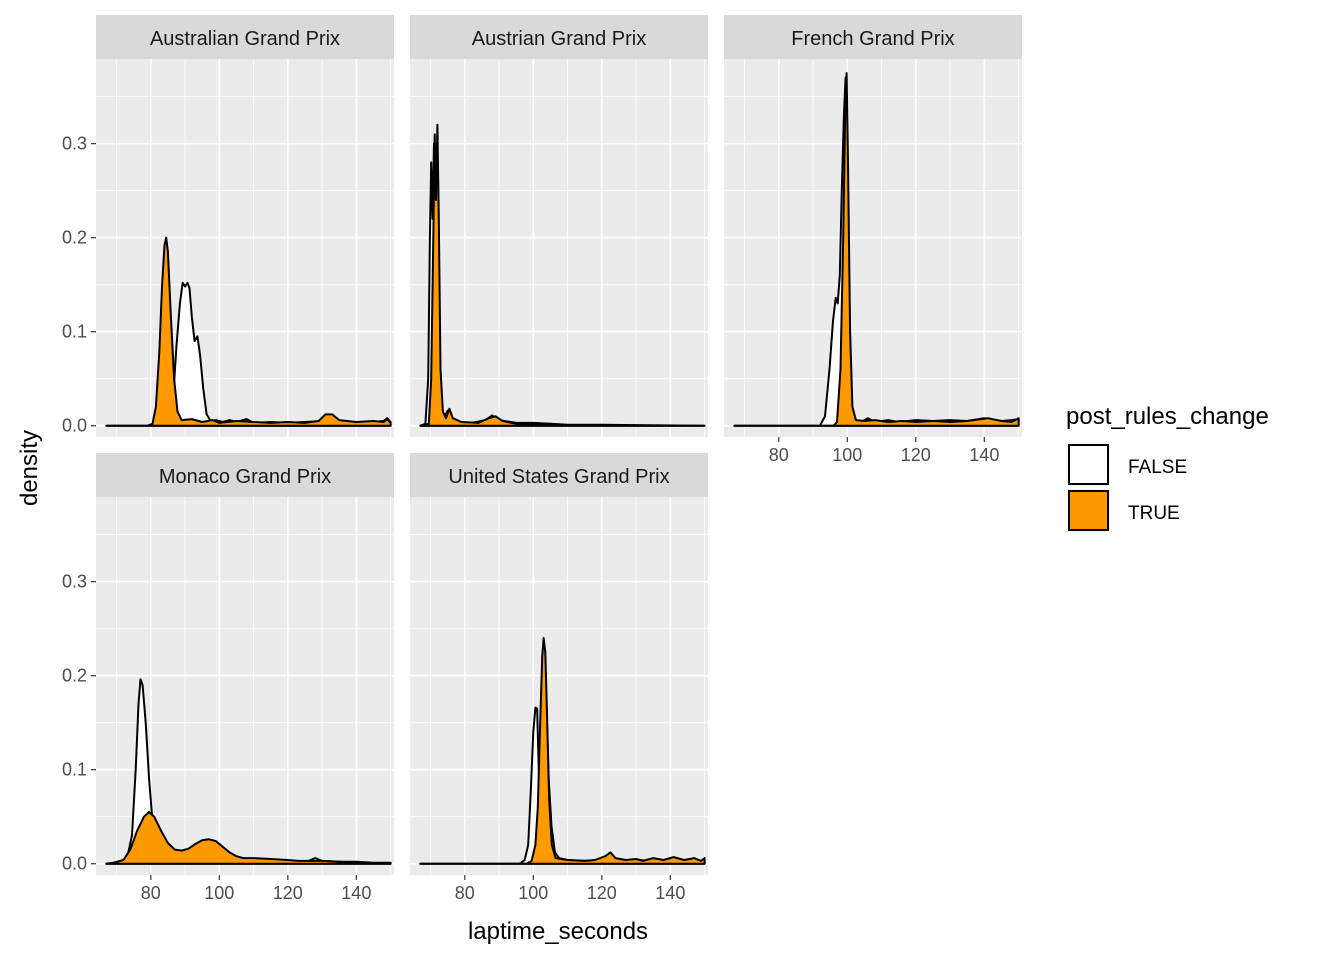 The width and height of the screenshot is (1344, 960). I want to click on facet-title: French Grand Prix, so click(872, 39).